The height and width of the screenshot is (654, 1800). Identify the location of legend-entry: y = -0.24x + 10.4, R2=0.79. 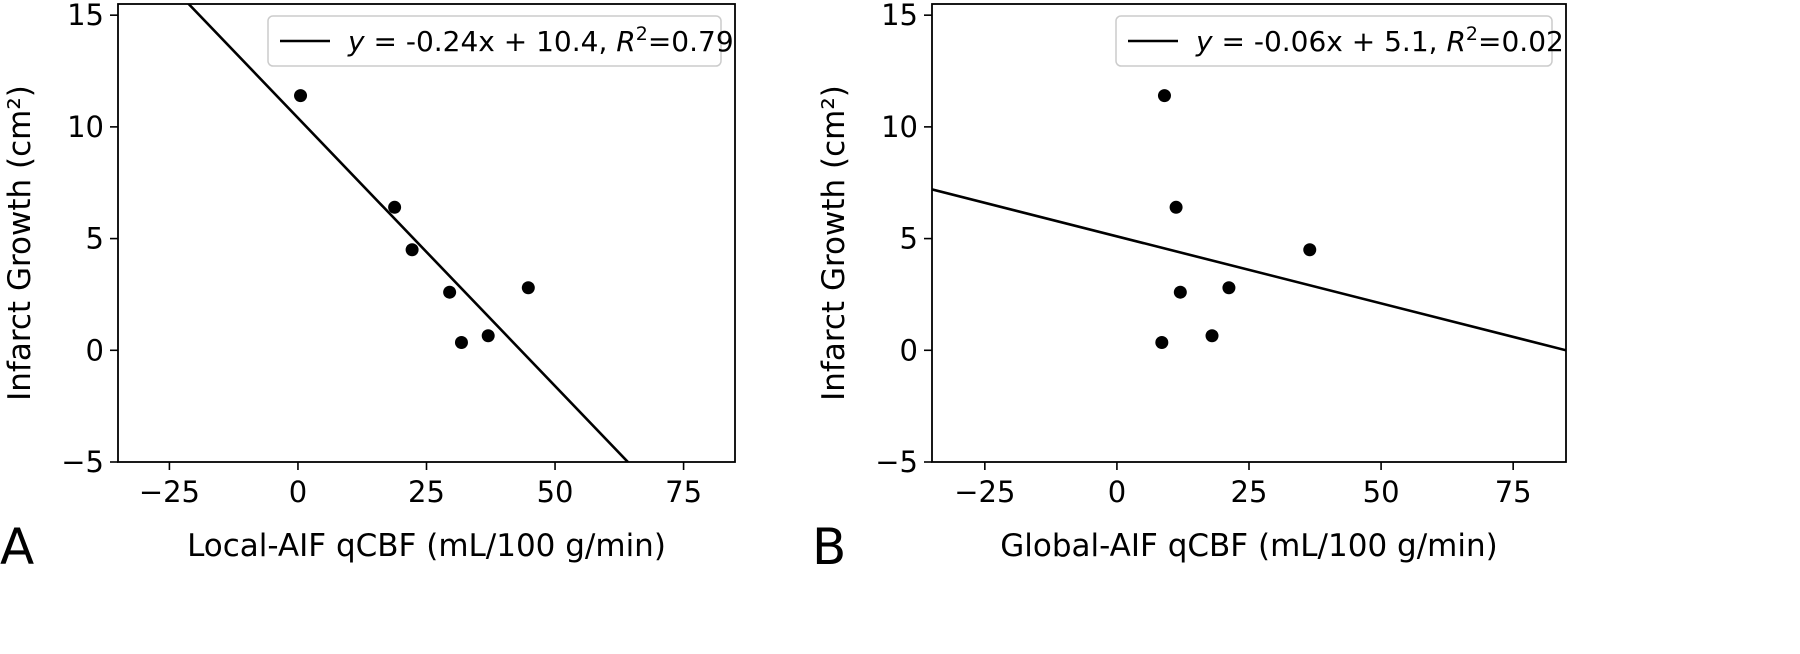
(540, 40).